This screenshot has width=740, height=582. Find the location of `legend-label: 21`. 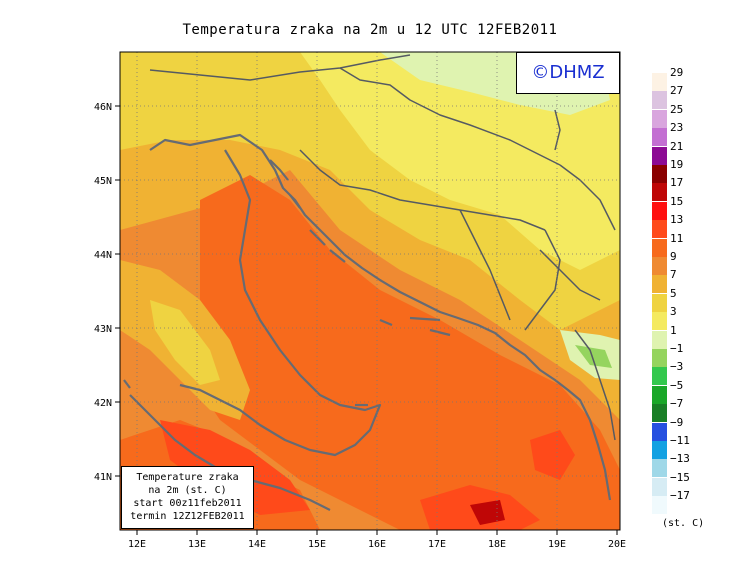

legend-label: 21 is located at coordinates (677, 146).